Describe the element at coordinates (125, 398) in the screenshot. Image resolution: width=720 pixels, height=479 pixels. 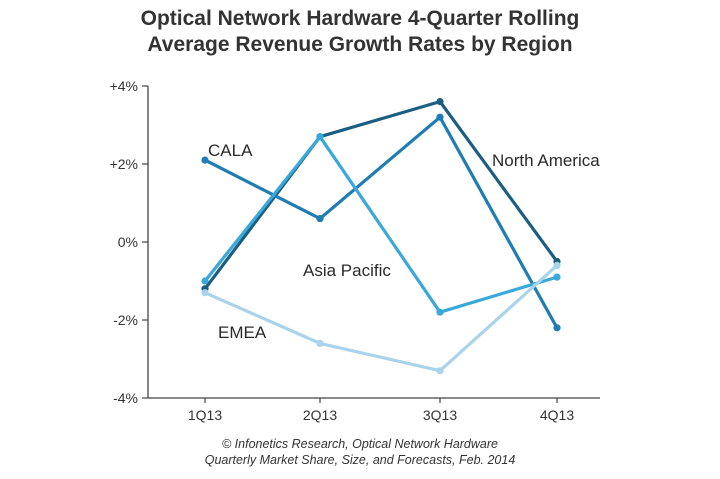
I see `y-tick-label: -4%` at that location.